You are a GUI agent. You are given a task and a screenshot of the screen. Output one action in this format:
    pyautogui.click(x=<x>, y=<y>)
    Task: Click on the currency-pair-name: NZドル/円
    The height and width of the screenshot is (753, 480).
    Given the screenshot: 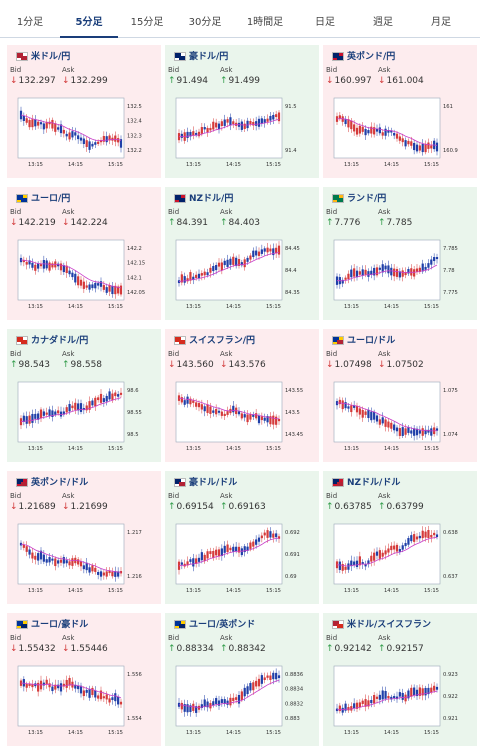 What is the action you would take?
    pyautogui.click(x=211, y=199)
    